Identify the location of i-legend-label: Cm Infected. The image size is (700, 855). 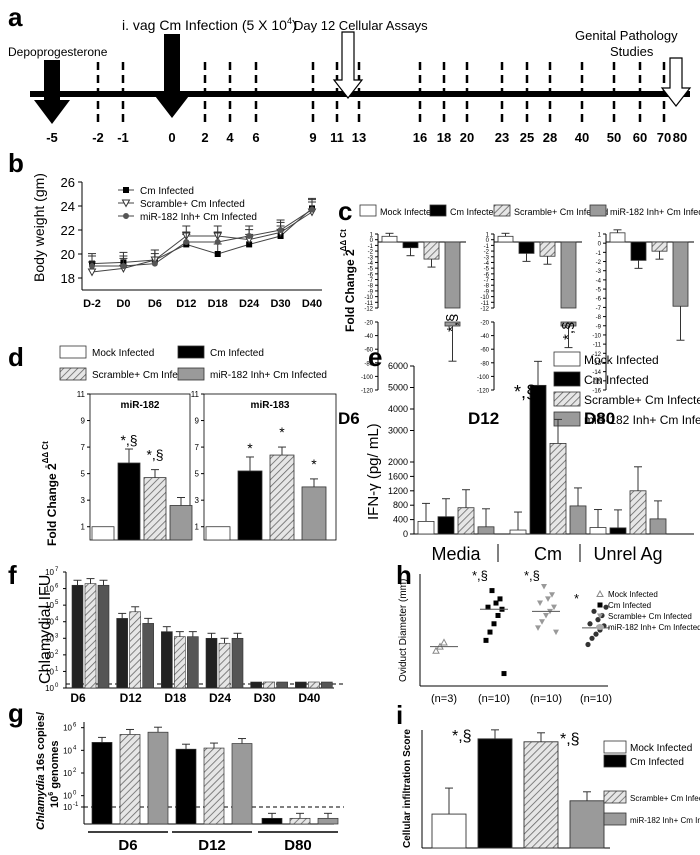
(657, 762).